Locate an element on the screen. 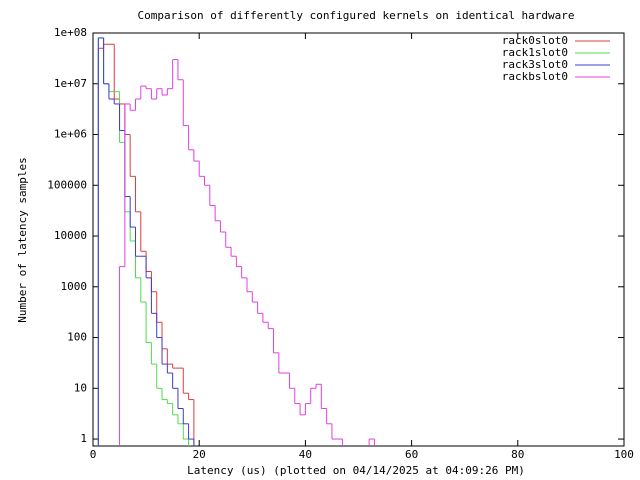  y-tick-label: 1e+07 is located at coordinates (70, 83).